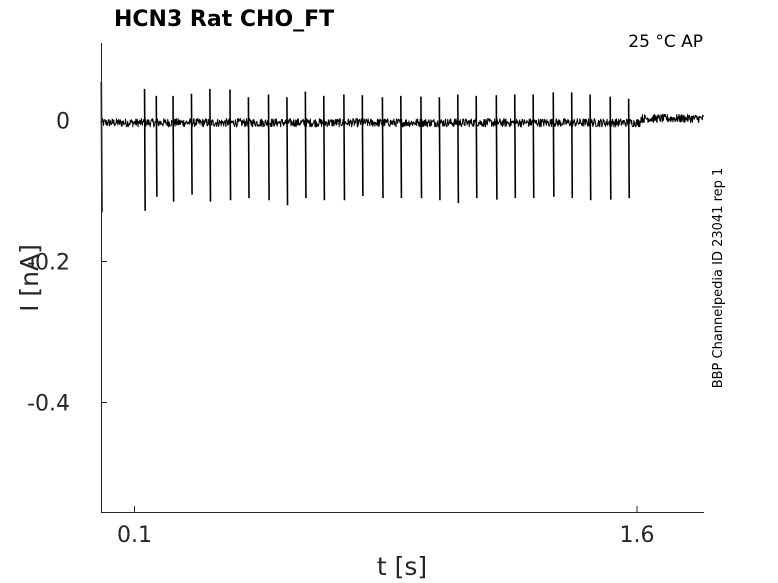  What do you see at coordinates (48, 263) in the screenshot?
I see `y-tick-label: -0.2` at bounding box center [48, 263].